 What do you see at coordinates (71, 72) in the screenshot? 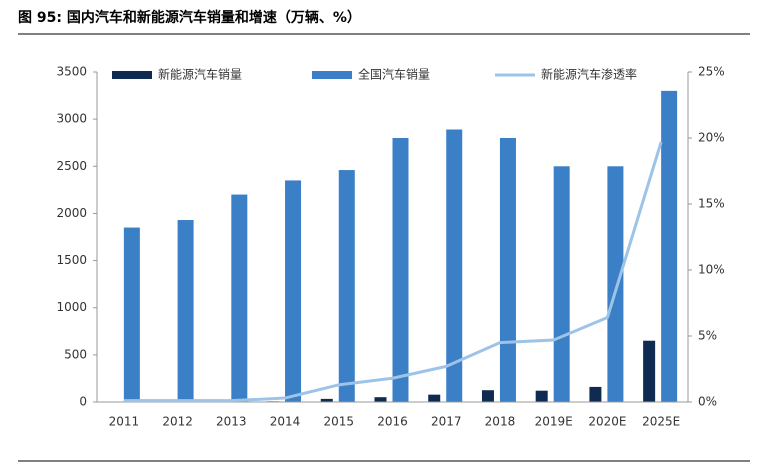
I see `y-tick-label: 3500` at bounding box center [71, 72].